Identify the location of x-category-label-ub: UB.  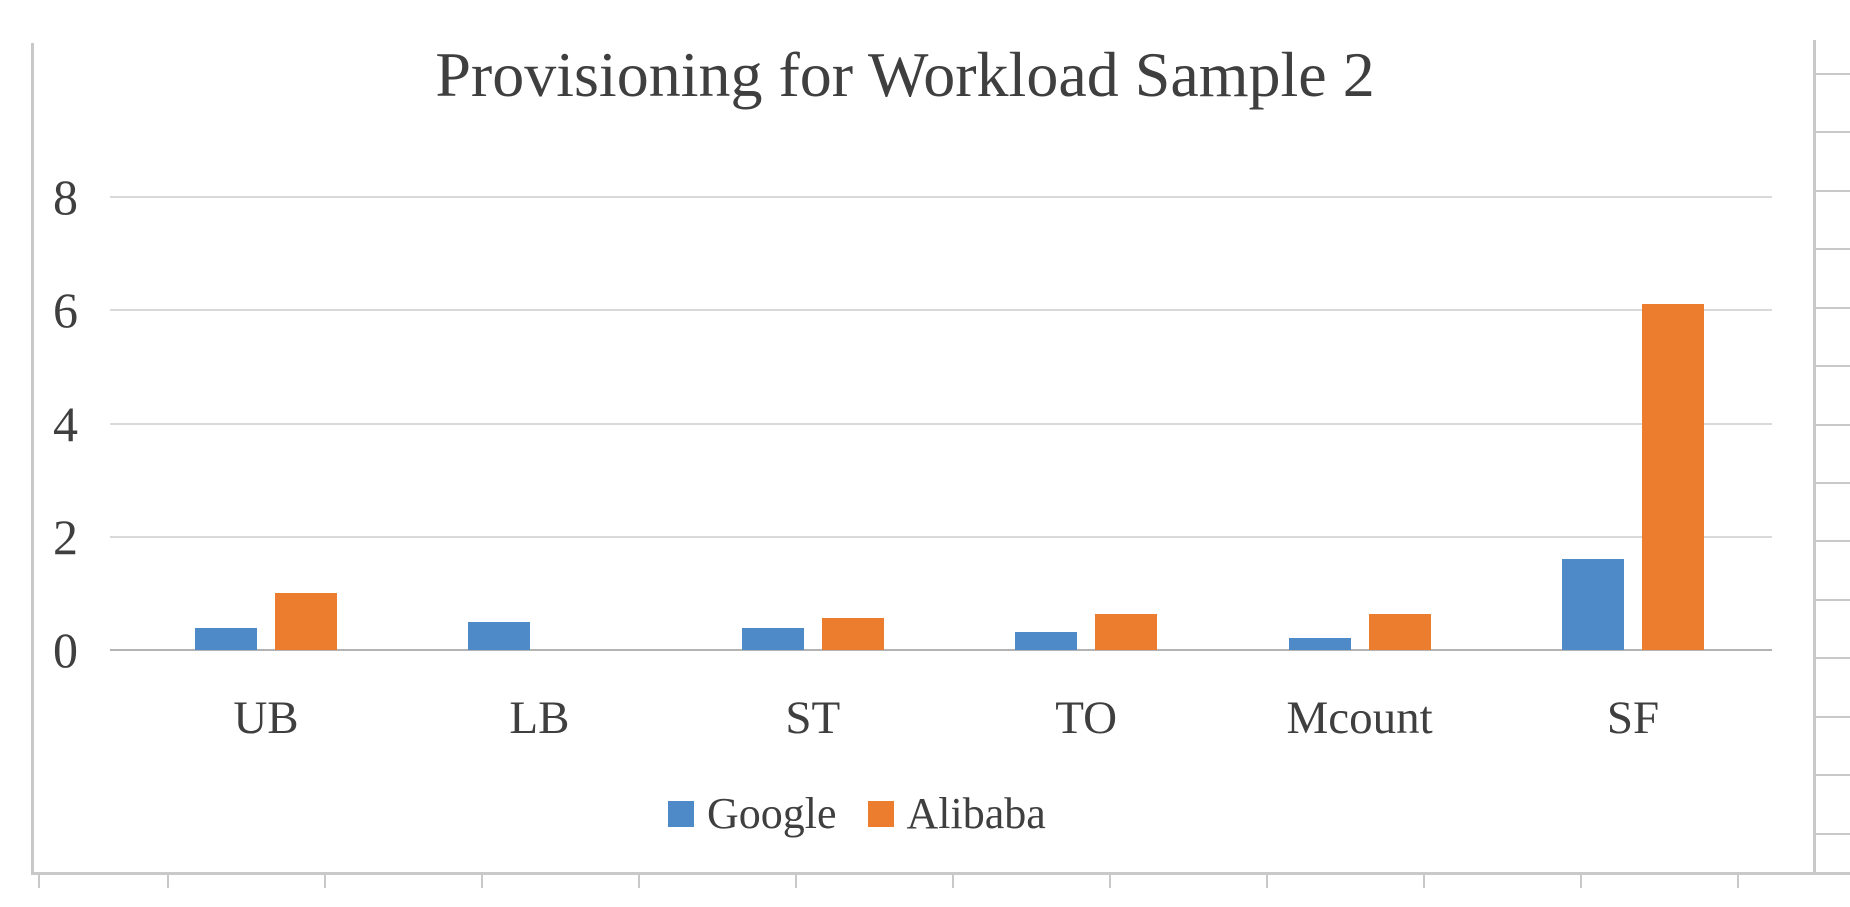
(266, 718).